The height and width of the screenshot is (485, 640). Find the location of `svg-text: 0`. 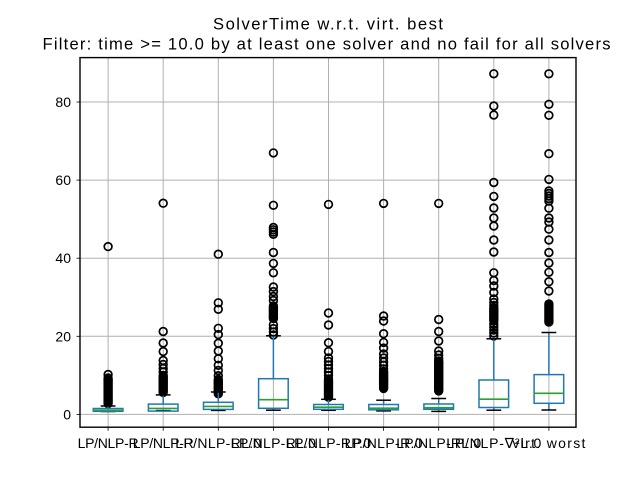

svg-text: 0 is located at coordinates (67, 414).